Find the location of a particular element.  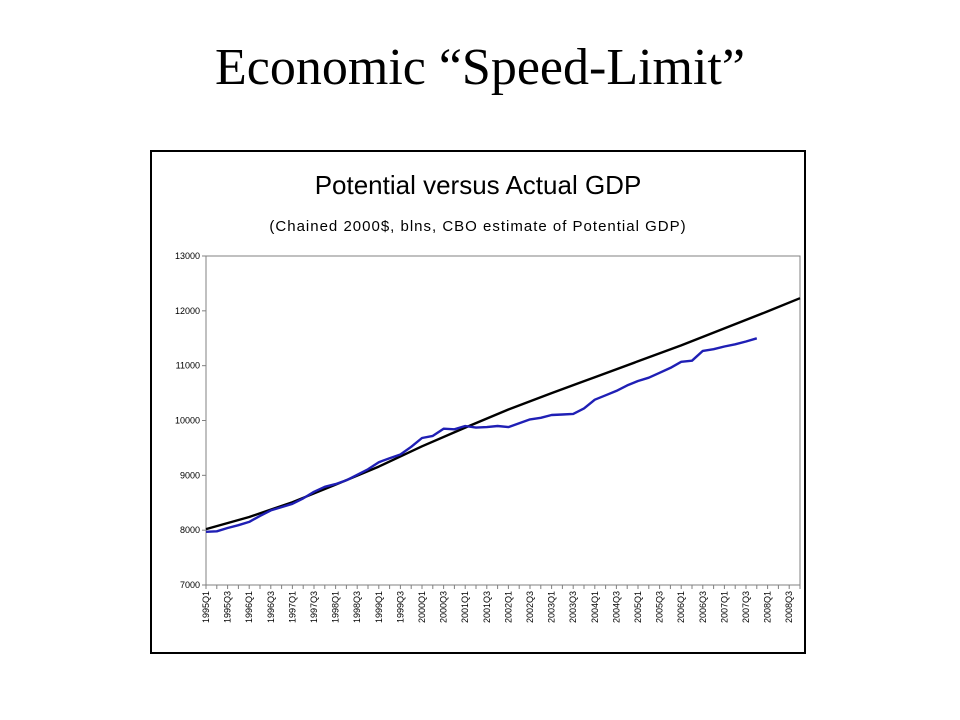

y-tick-label: 9000 is located at coordinates (190, 475).